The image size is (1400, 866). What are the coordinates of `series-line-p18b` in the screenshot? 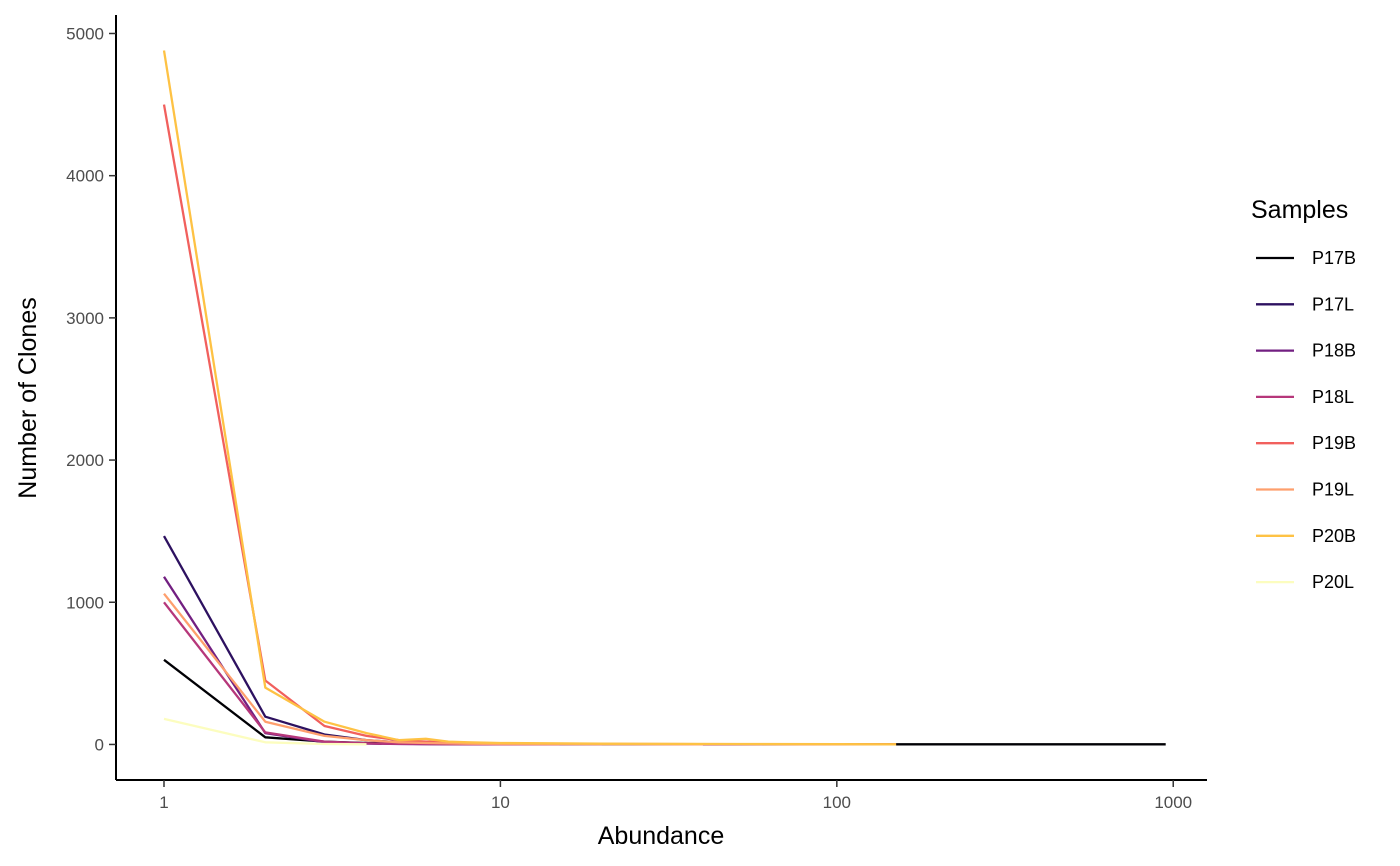 It's located at (382, 661).